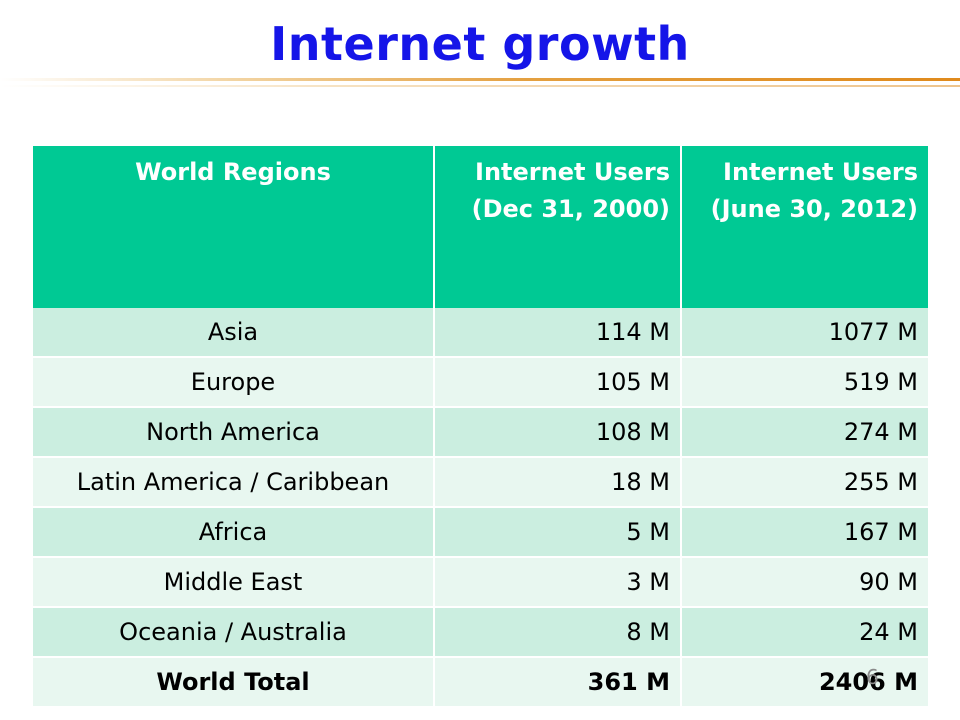  Describe the element at coordinates (804, 227) in the screenshot. I see `header-users-2012: Internet Users (June 30, 2012)` at that location.